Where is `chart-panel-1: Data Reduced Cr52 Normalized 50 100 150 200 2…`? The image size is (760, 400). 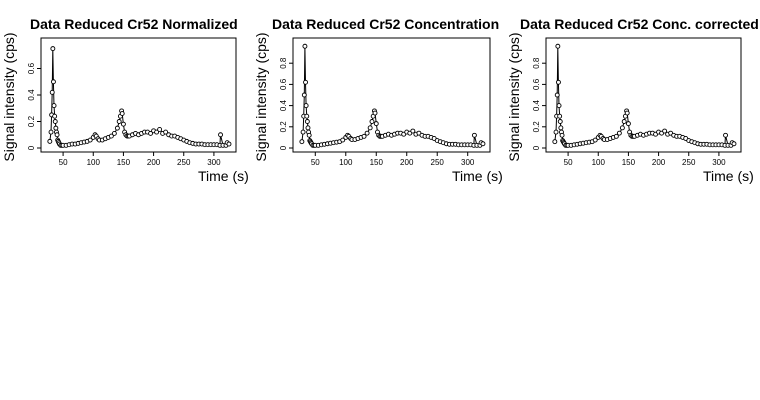
chart-panel-1: Data Reduced Cr52 Normalized 50 100 150 200 2… is located at coordinates (125, 100).